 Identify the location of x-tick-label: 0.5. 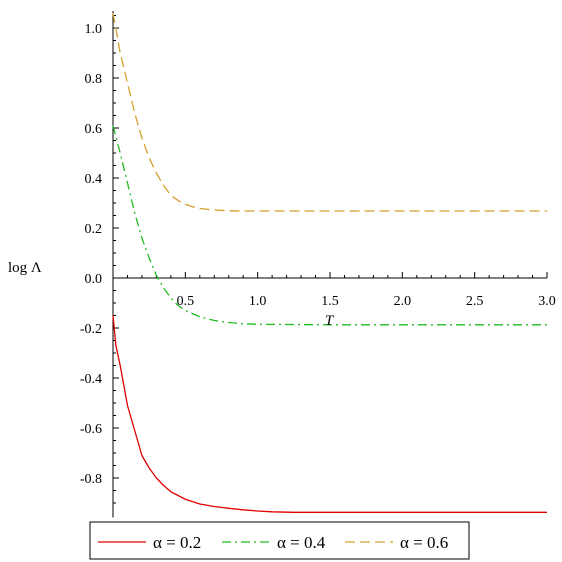
(186, 301).